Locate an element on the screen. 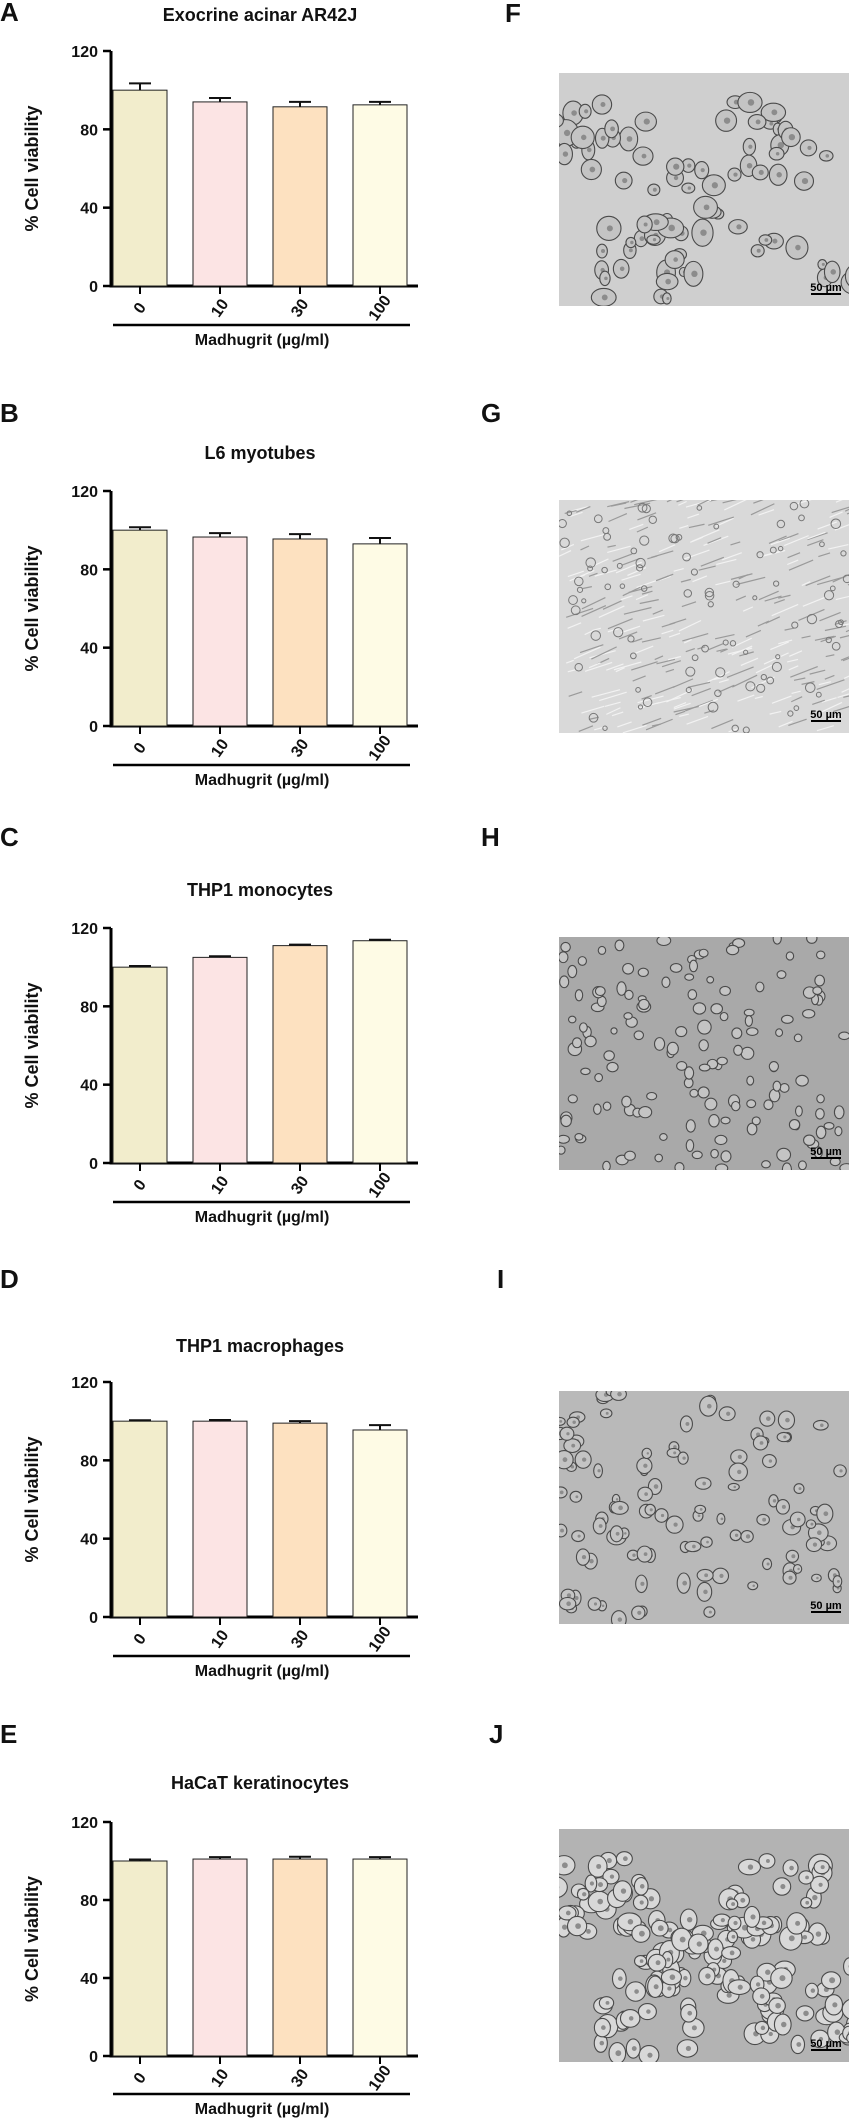  panel-letter: A is located at coordinates (9, 13).